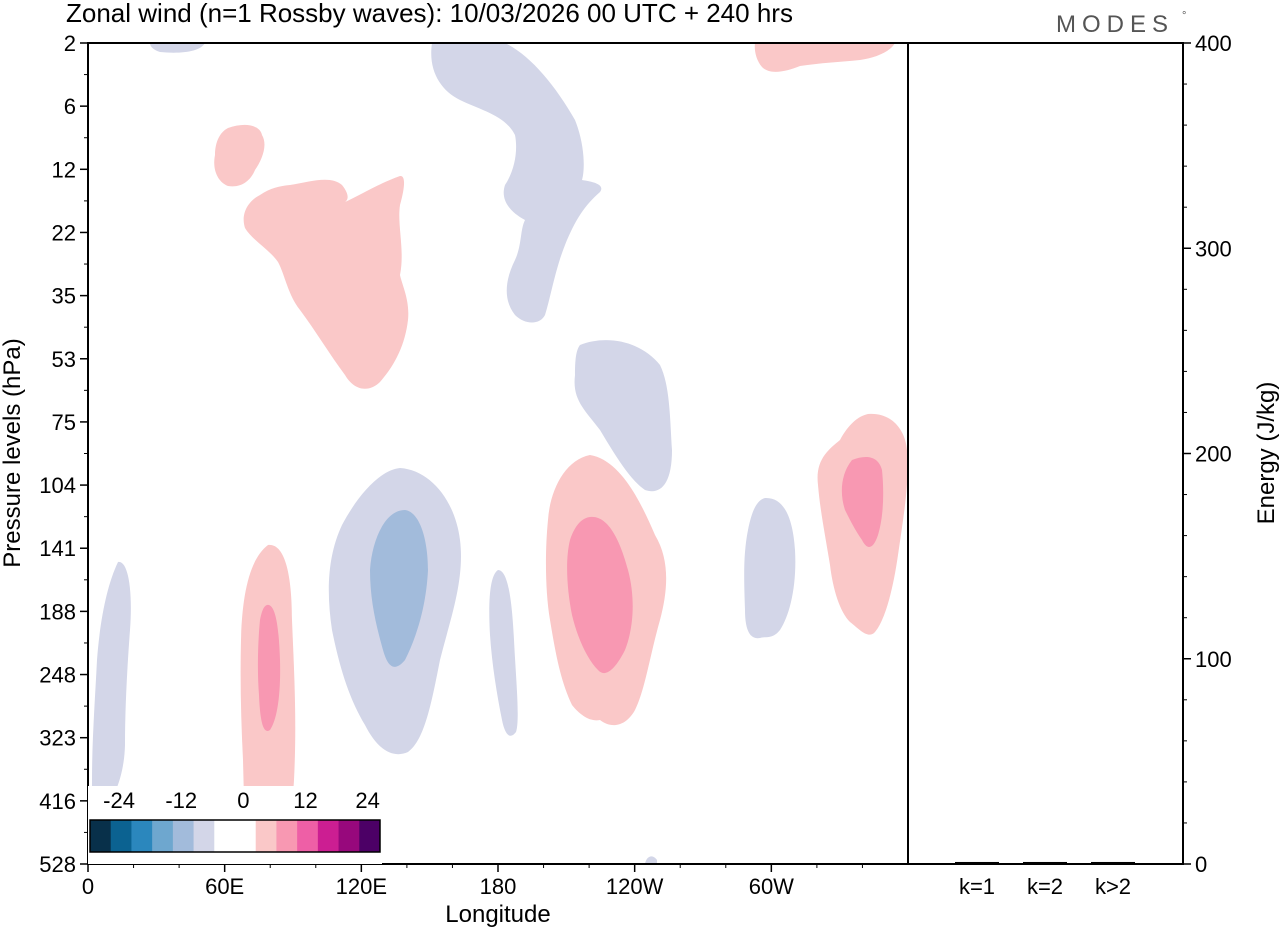  I want to click on pressure-axis: 2 6 12 22 35 53 75 104 141 188 248 323 416 528, so click(63, 454).